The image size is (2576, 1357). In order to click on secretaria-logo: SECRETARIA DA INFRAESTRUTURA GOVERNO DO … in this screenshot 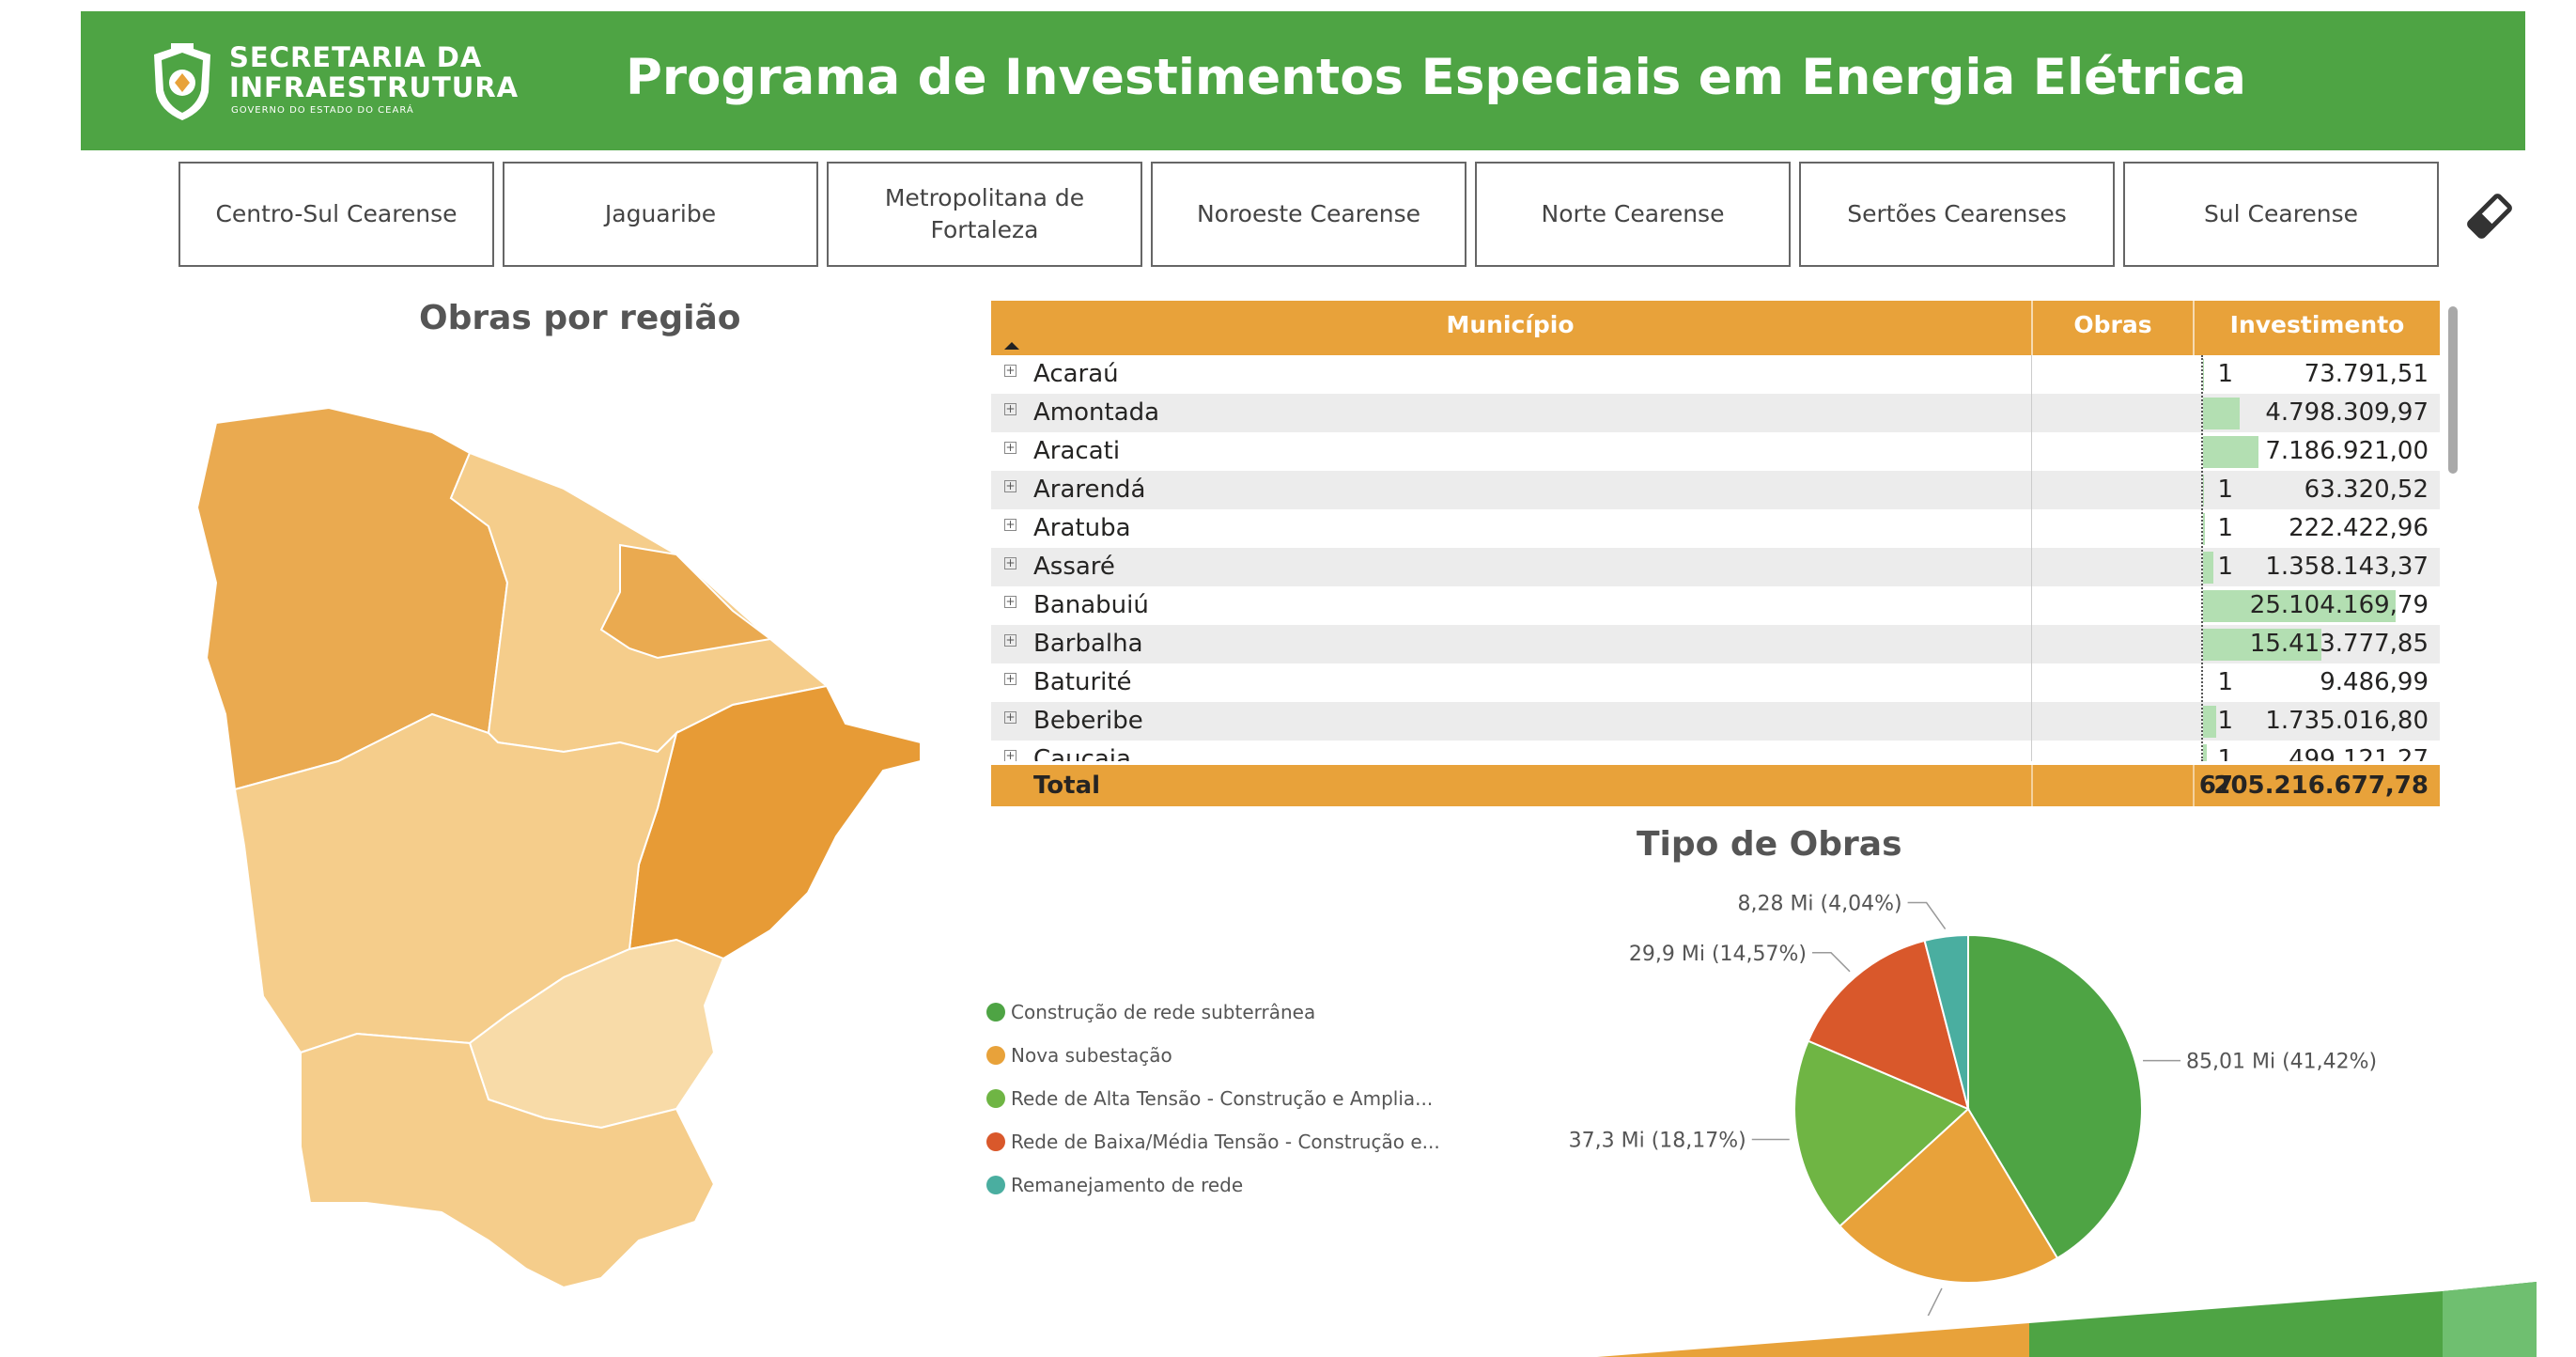, I will do `click(332, 80)`.